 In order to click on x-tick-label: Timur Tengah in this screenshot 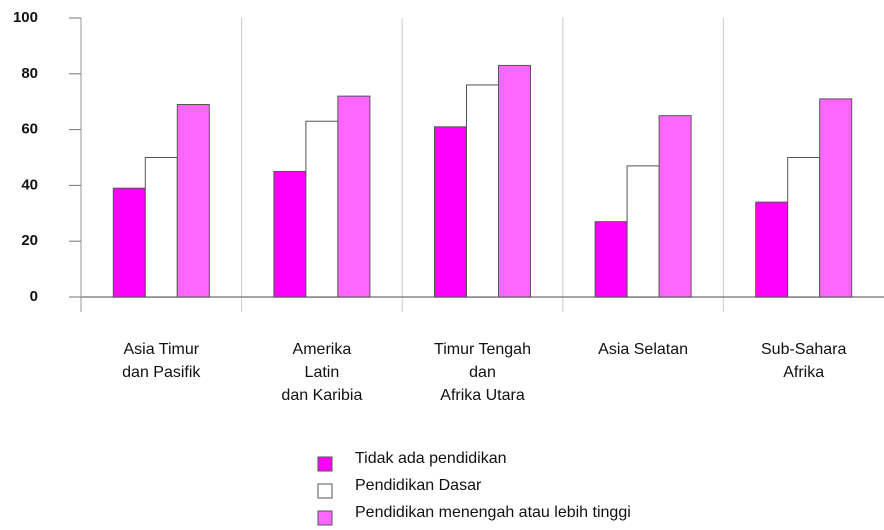, I will do `click(482, 349)`.